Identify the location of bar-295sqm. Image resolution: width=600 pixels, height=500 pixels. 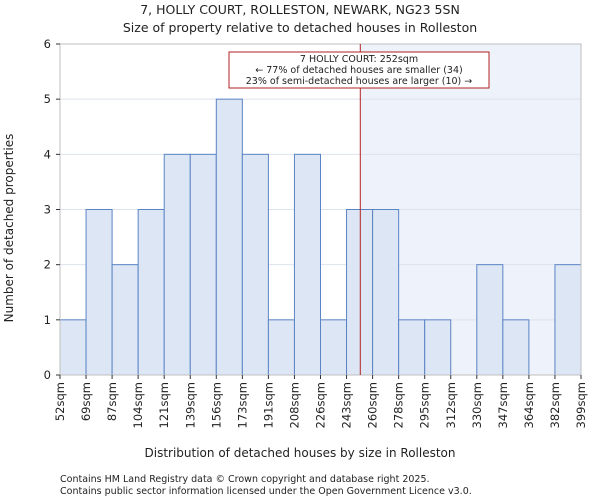
(438, 347).